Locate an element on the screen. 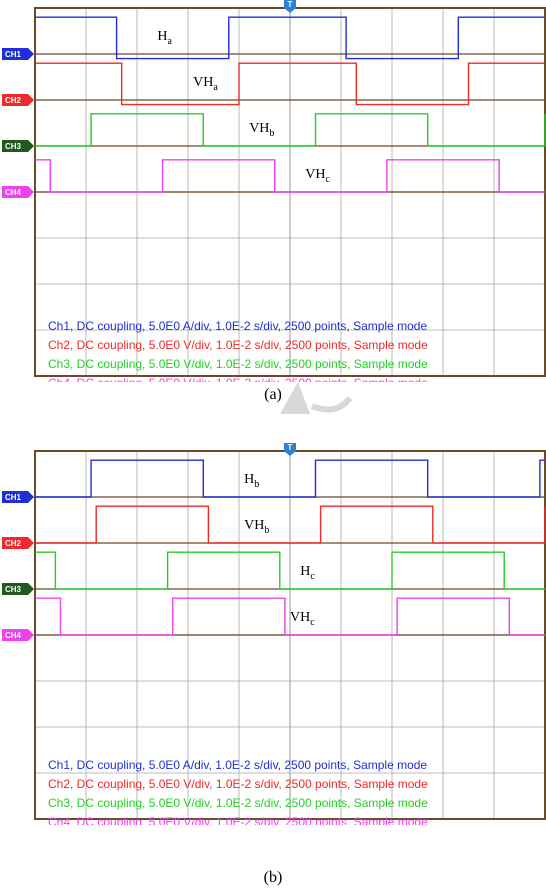 Image resolution: width=546 pixels, height=893 pixels. waveform-label: VHa is located at coordinates (205, 84).